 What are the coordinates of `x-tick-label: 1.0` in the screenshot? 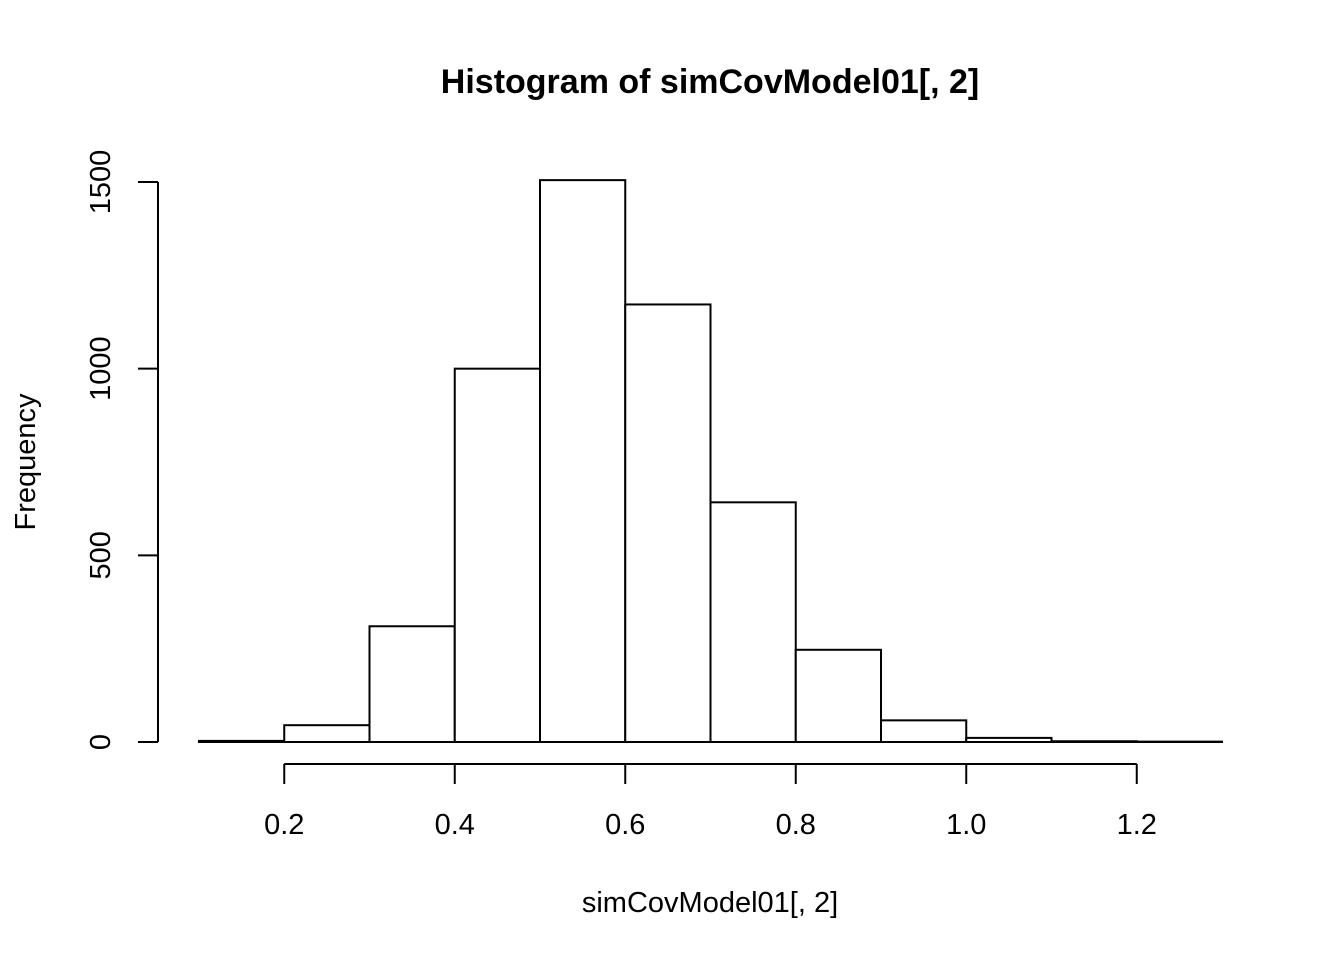 It's located at (966, 825).